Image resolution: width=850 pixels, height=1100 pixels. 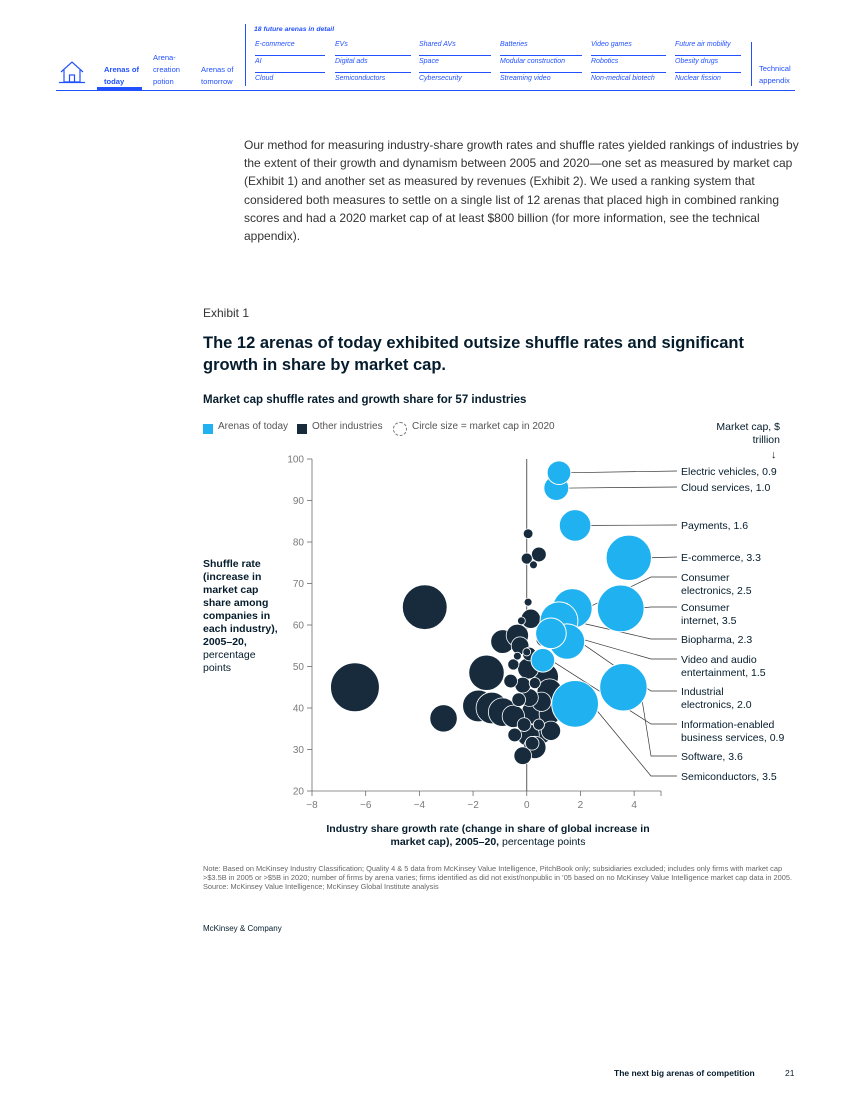 I want to click on tab-arenas-of-tomorrow: Arenas of tomorrow, so click(x=217, y=75).